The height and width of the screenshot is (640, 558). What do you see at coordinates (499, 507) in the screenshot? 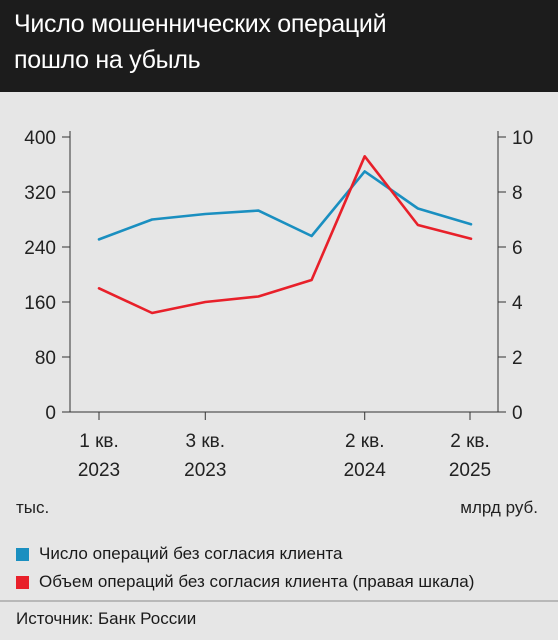
I see `right-axis-unit-label: млрд руб.` at bounding box center [499, 507].